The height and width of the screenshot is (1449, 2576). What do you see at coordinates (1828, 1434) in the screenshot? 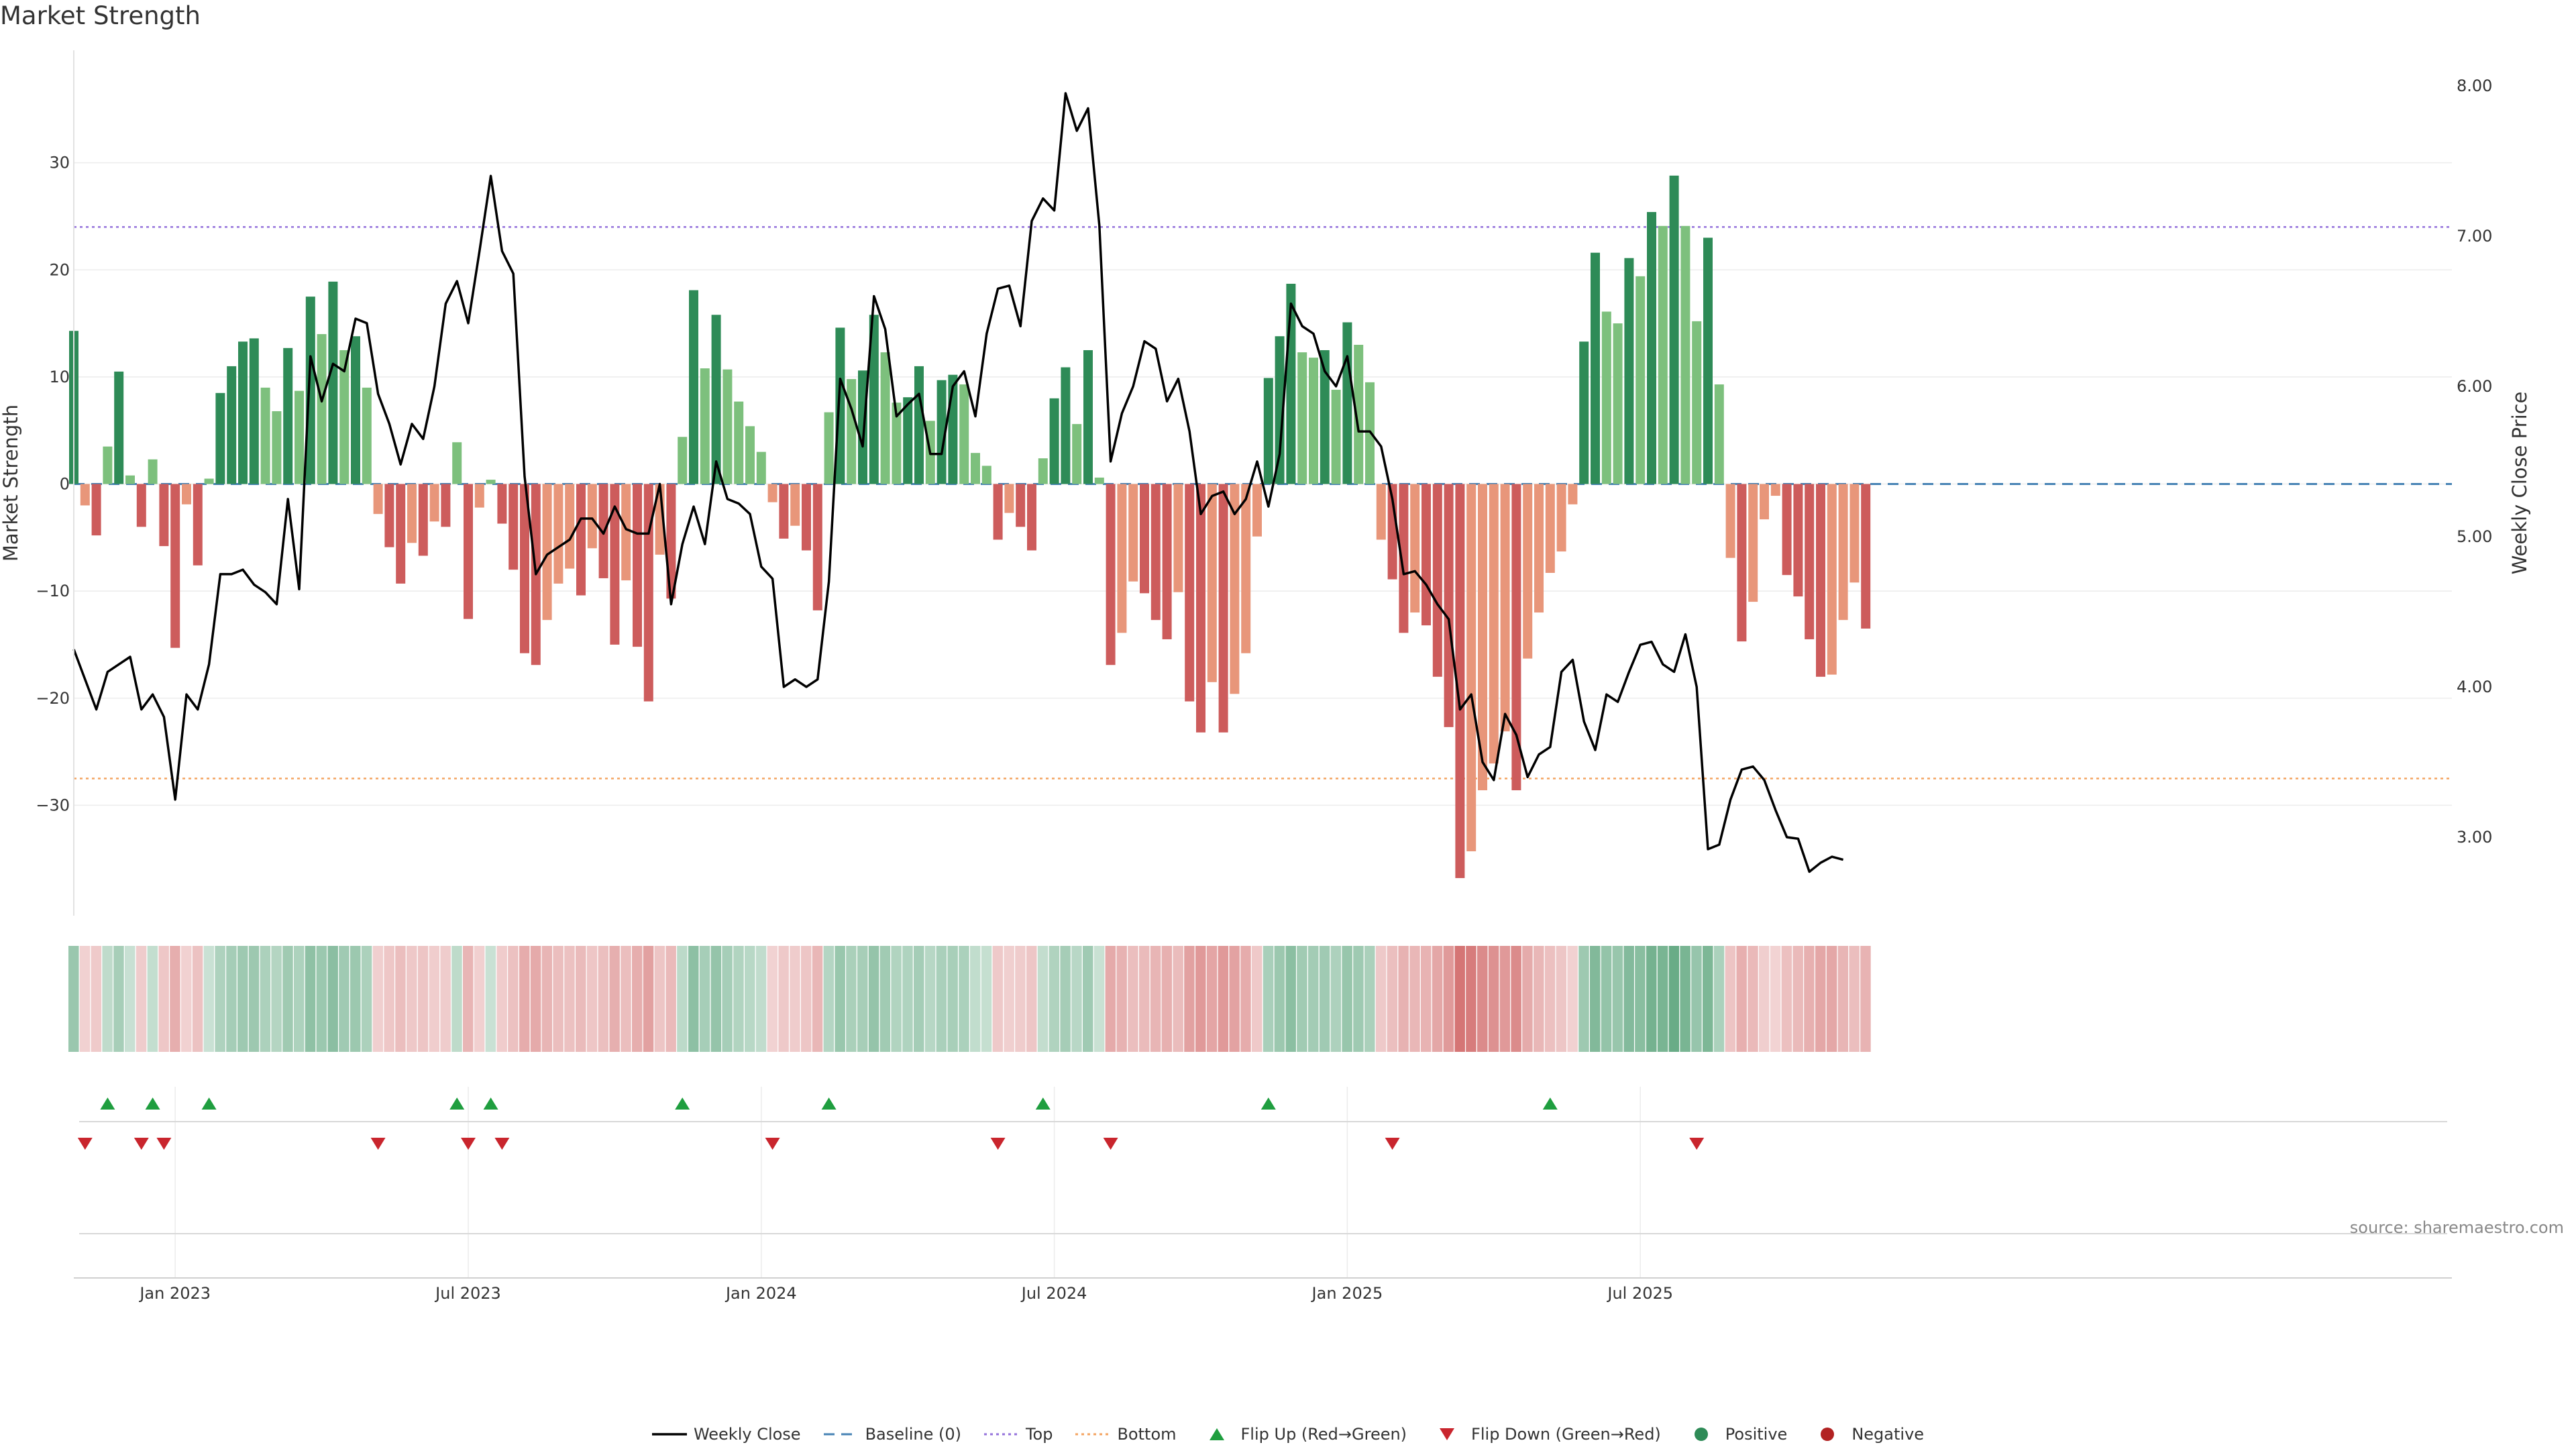
I see `legend-circle-glyph` at bounding box center [1828, 1434].